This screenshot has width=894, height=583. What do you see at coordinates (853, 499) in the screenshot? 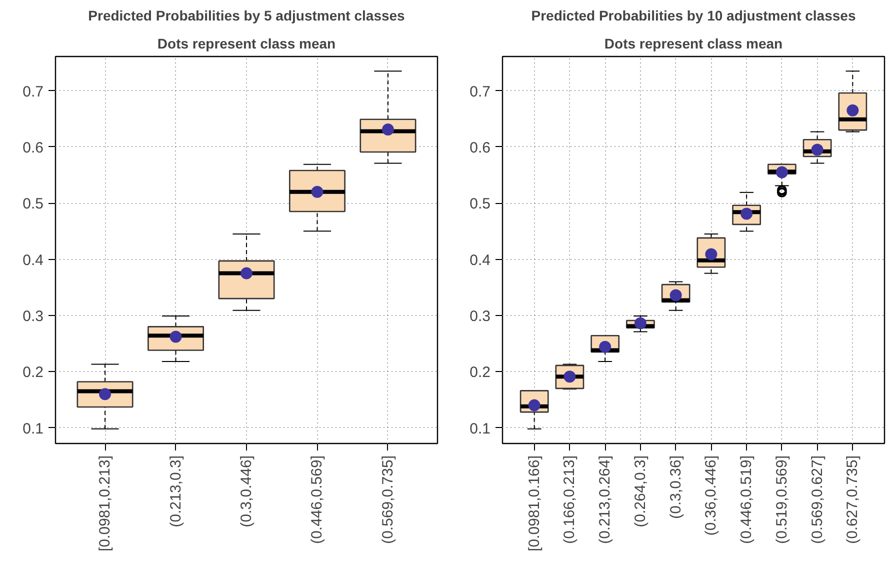
I see `x-tick-label: (0.627,0.735]` at bounding box center [853, 499].